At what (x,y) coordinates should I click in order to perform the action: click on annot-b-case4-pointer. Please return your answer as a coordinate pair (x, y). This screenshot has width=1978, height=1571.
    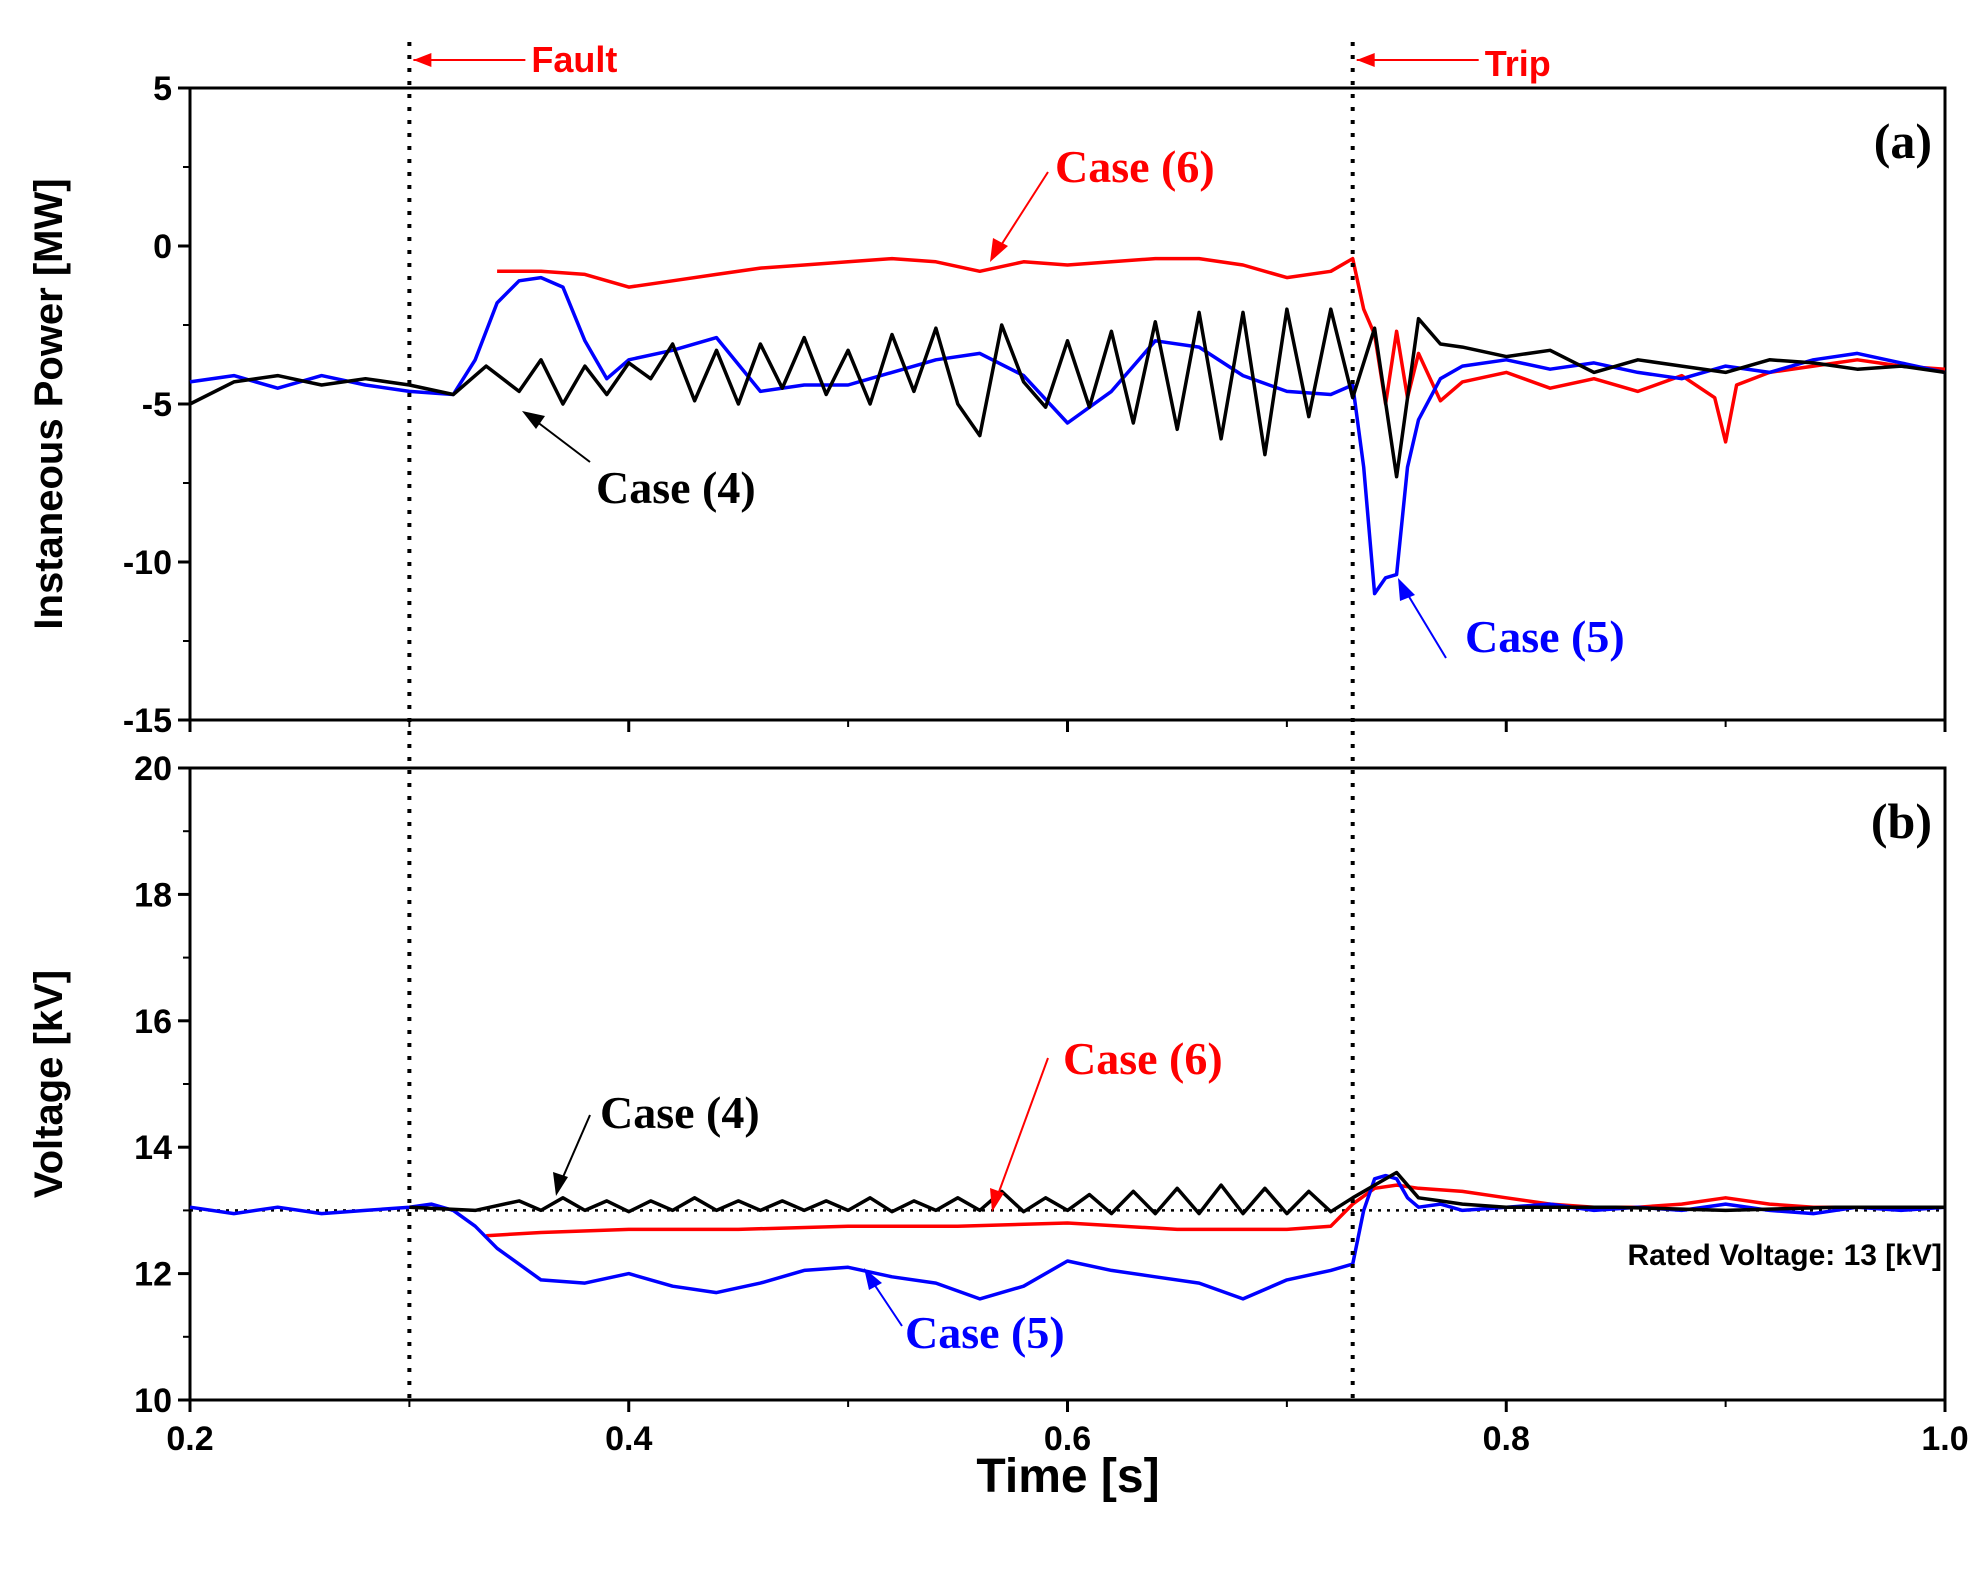
    Looking at the image, I should click on (575, 1149).